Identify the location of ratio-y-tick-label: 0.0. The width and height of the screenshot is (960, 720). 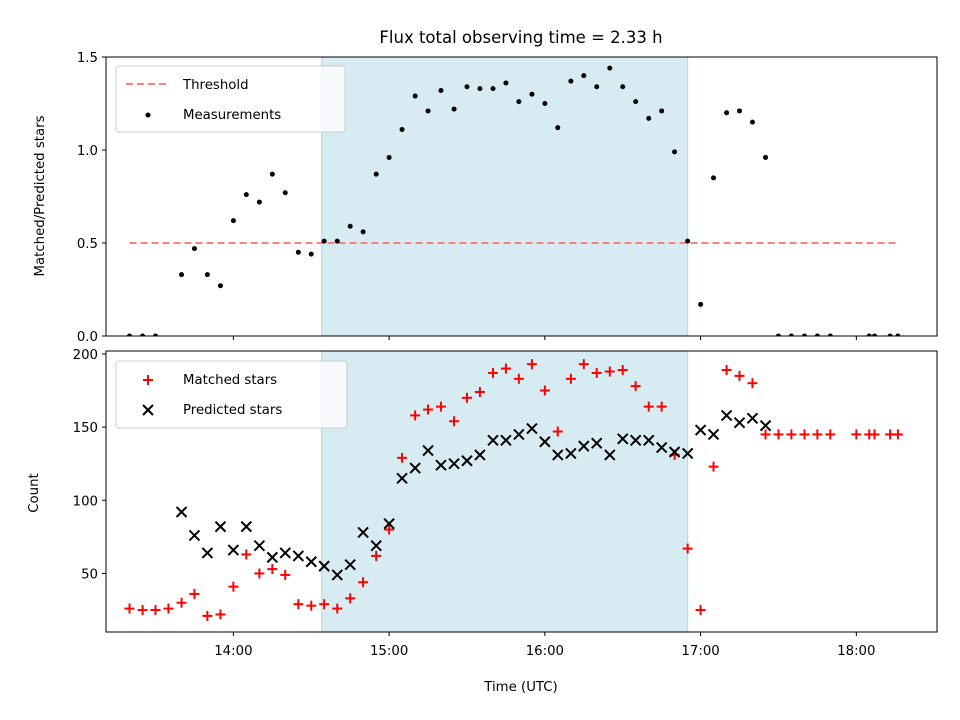
(87, 337).